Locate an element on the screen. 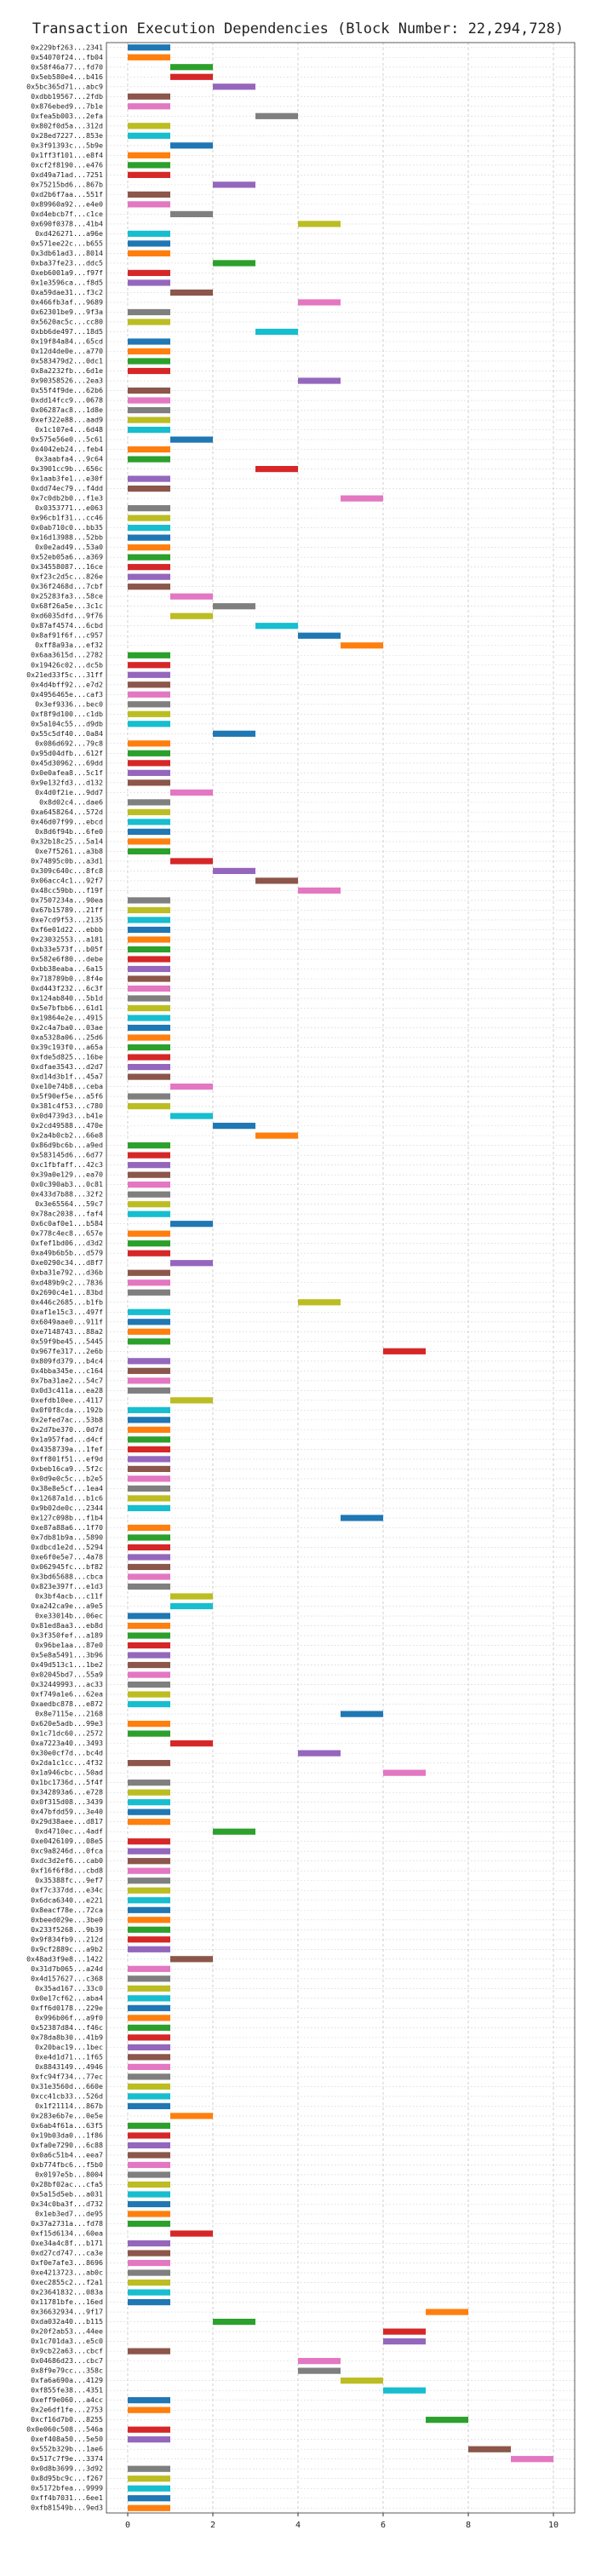  x-tick-label: 10 is located at coordinates (553, 2525).